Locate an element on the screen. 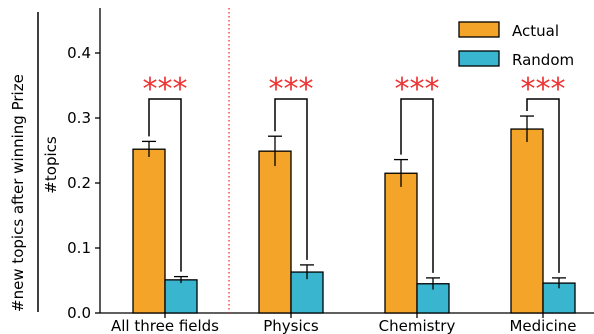  bar-random is located at coordinates (181, 296).